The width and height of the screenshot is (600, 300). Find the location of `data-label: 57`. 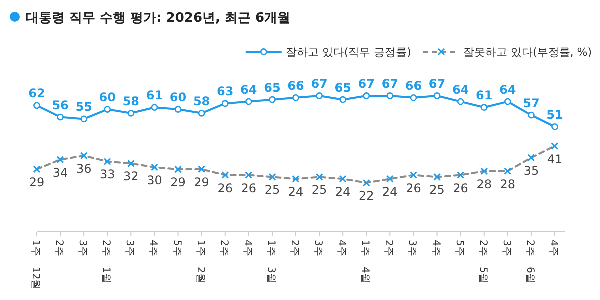

data-label: 57 is located at coordinates (531, 103).